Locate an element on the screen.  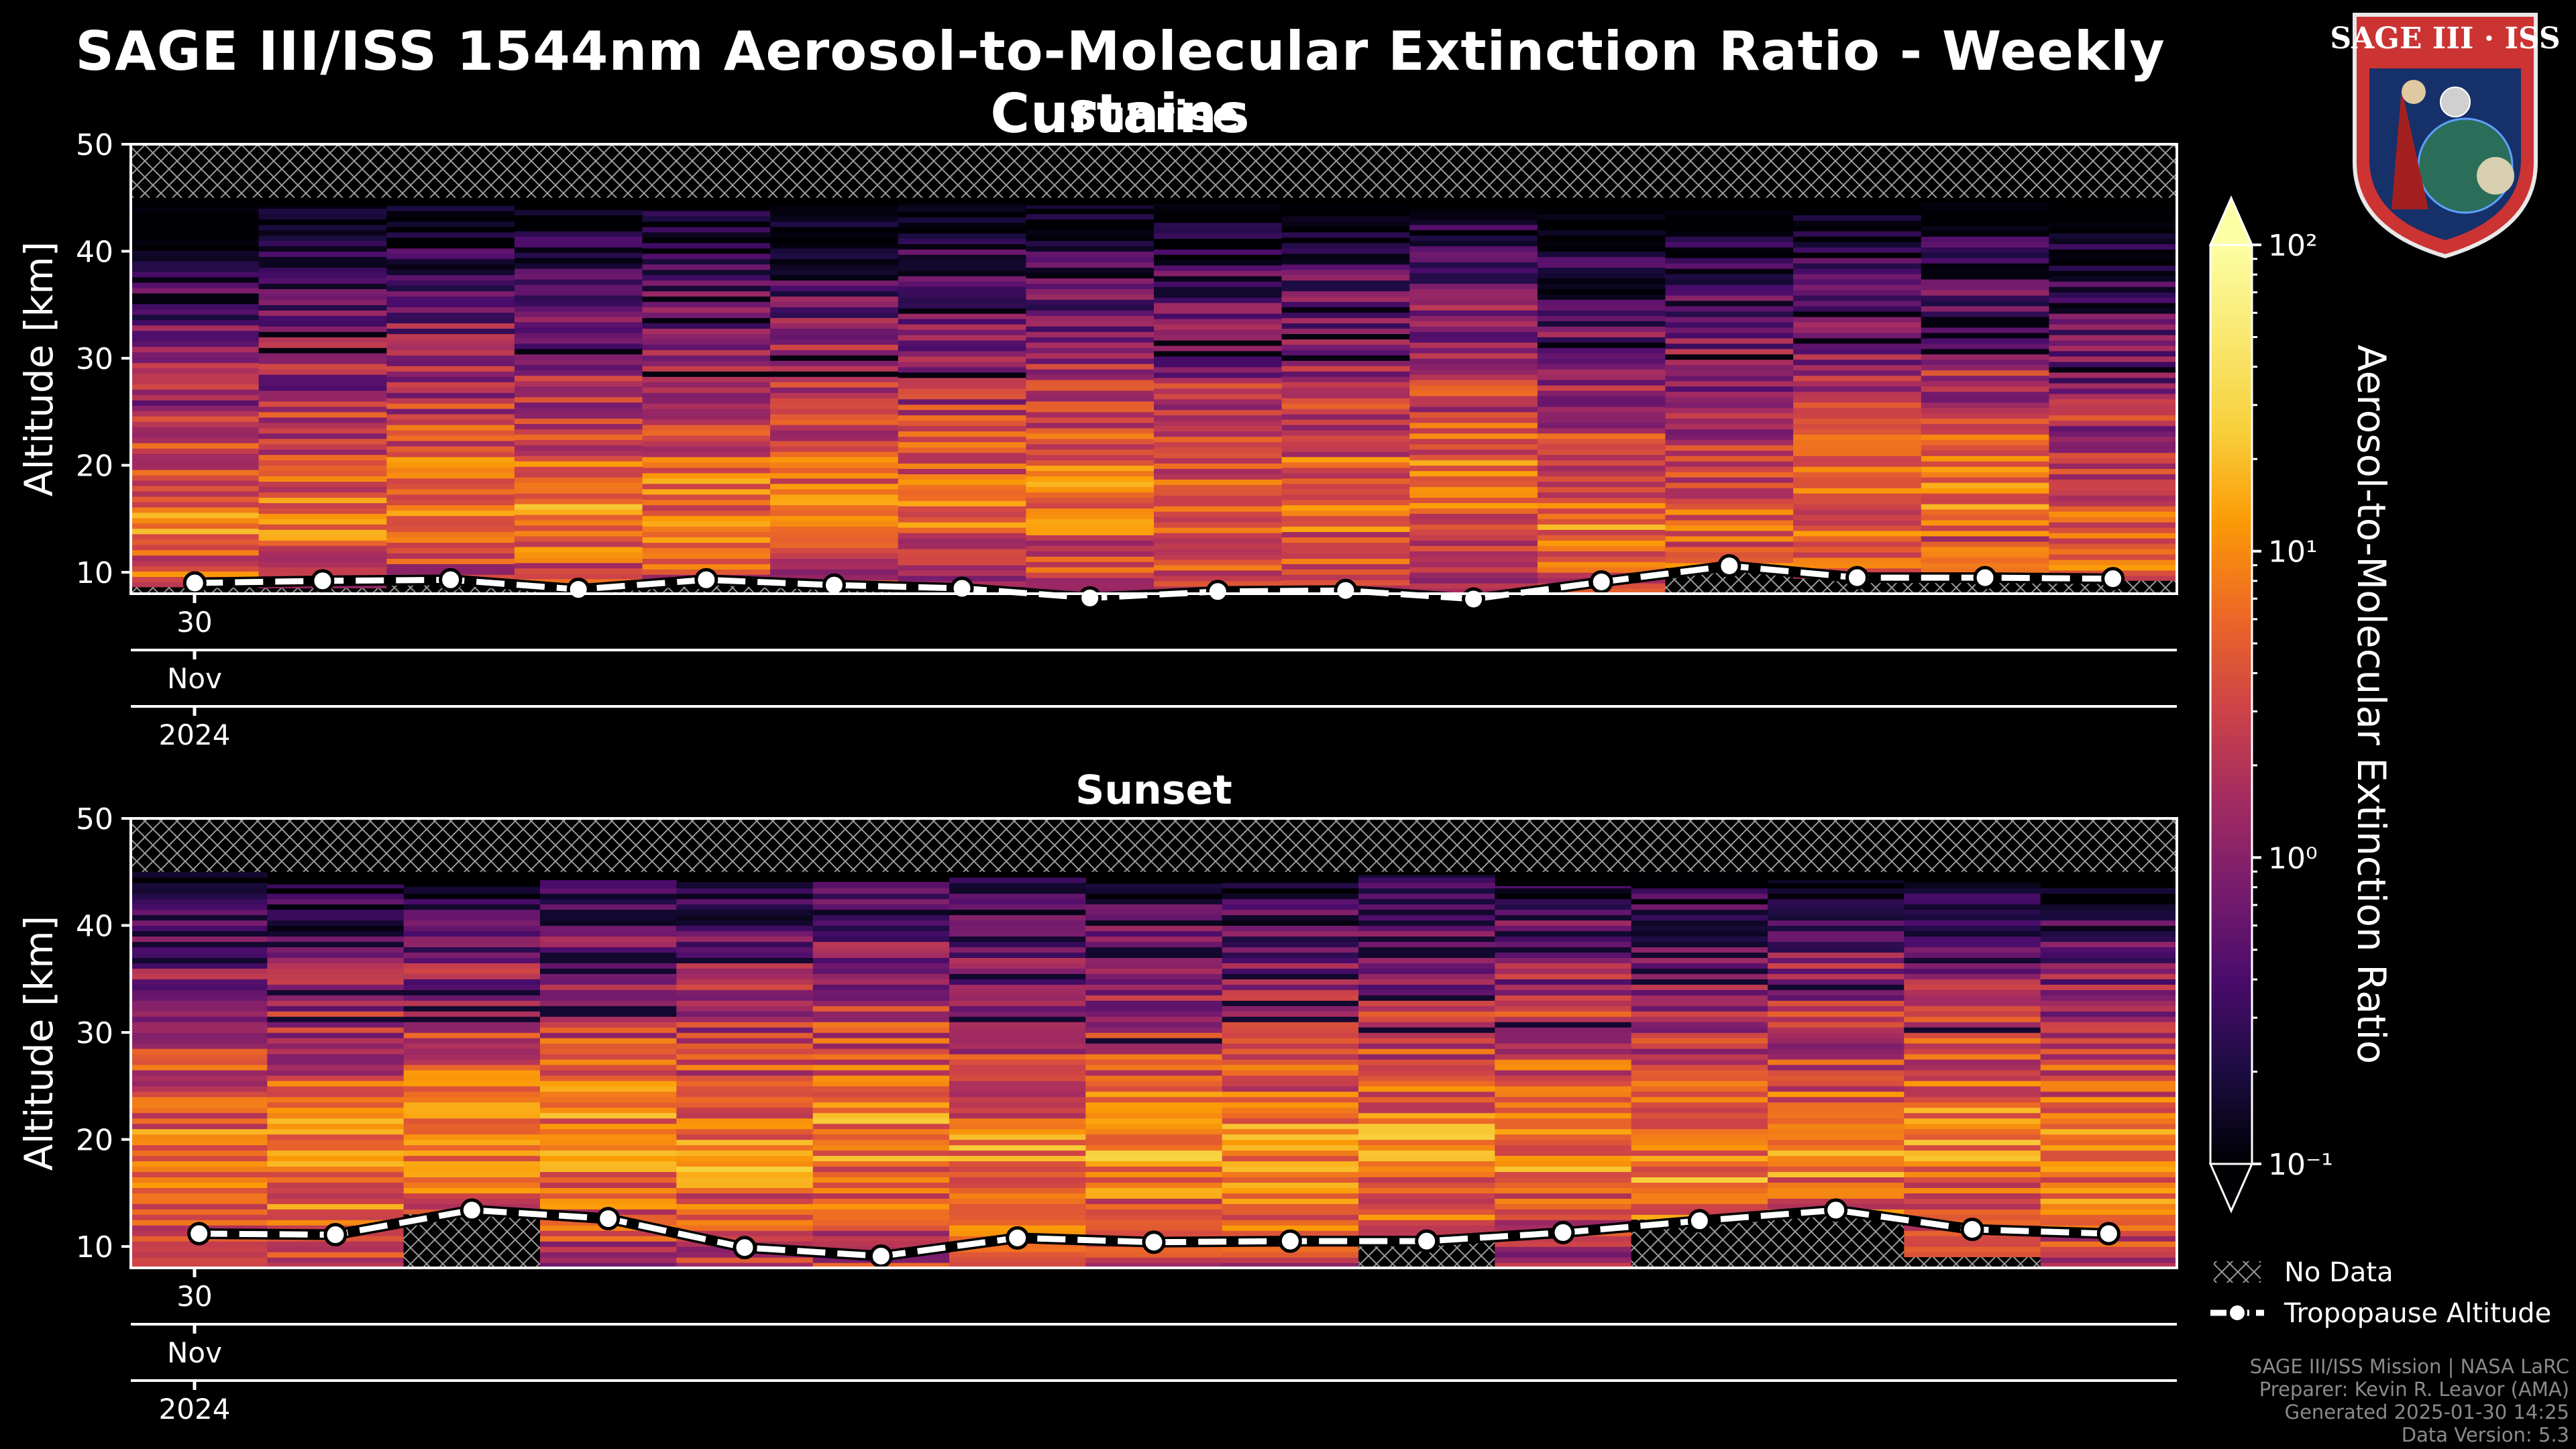
footer-version: Data Version: 5.3 is located at coordinates (2485, 1435).